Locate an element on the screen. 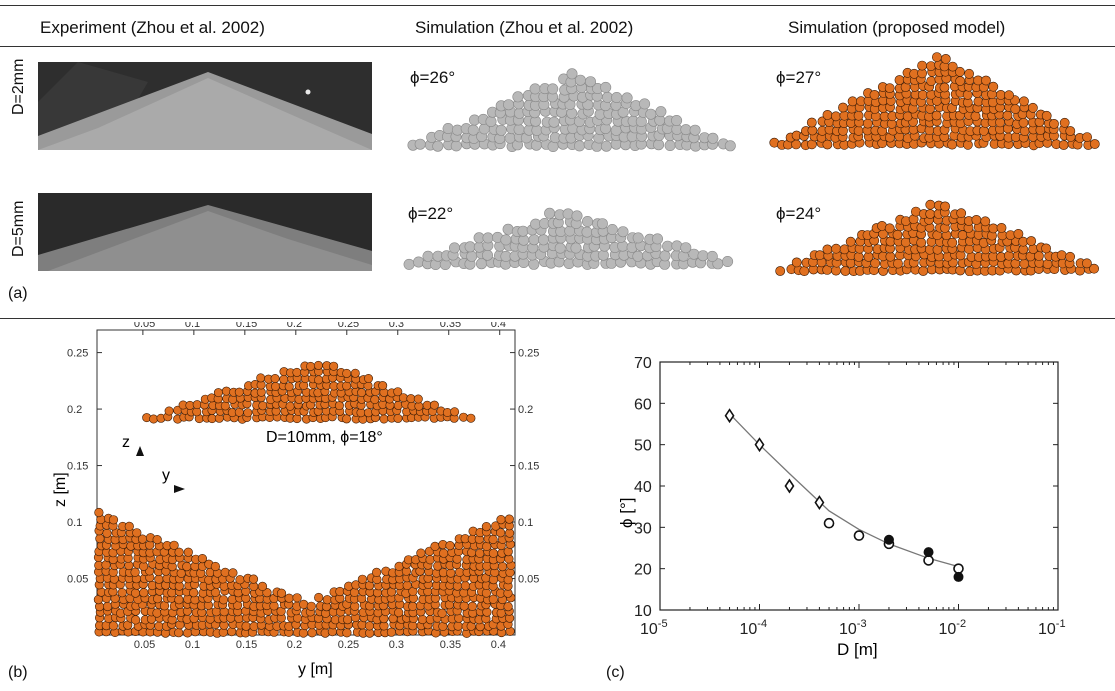 This screenshot has width=1115, height=691. x-tick-label: 10-5 is located at coordinates (654, 628).